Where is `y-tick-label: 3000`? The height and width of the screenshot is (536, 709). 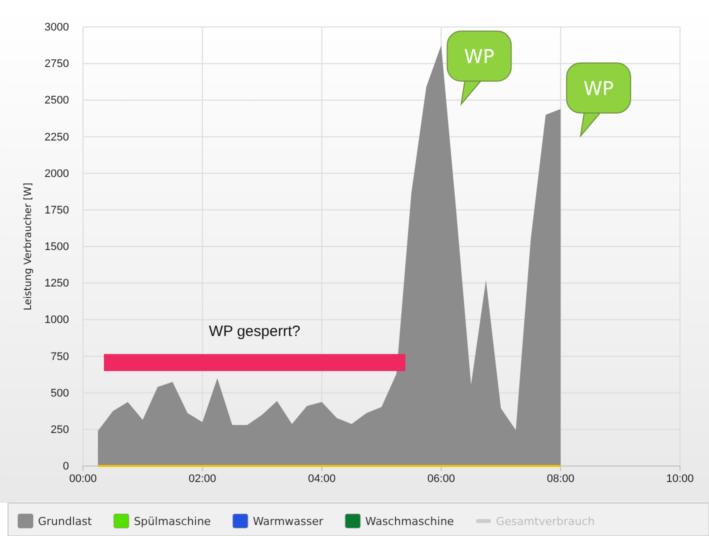 y-tick-label: 3000 is located at coordinates (56, 28).